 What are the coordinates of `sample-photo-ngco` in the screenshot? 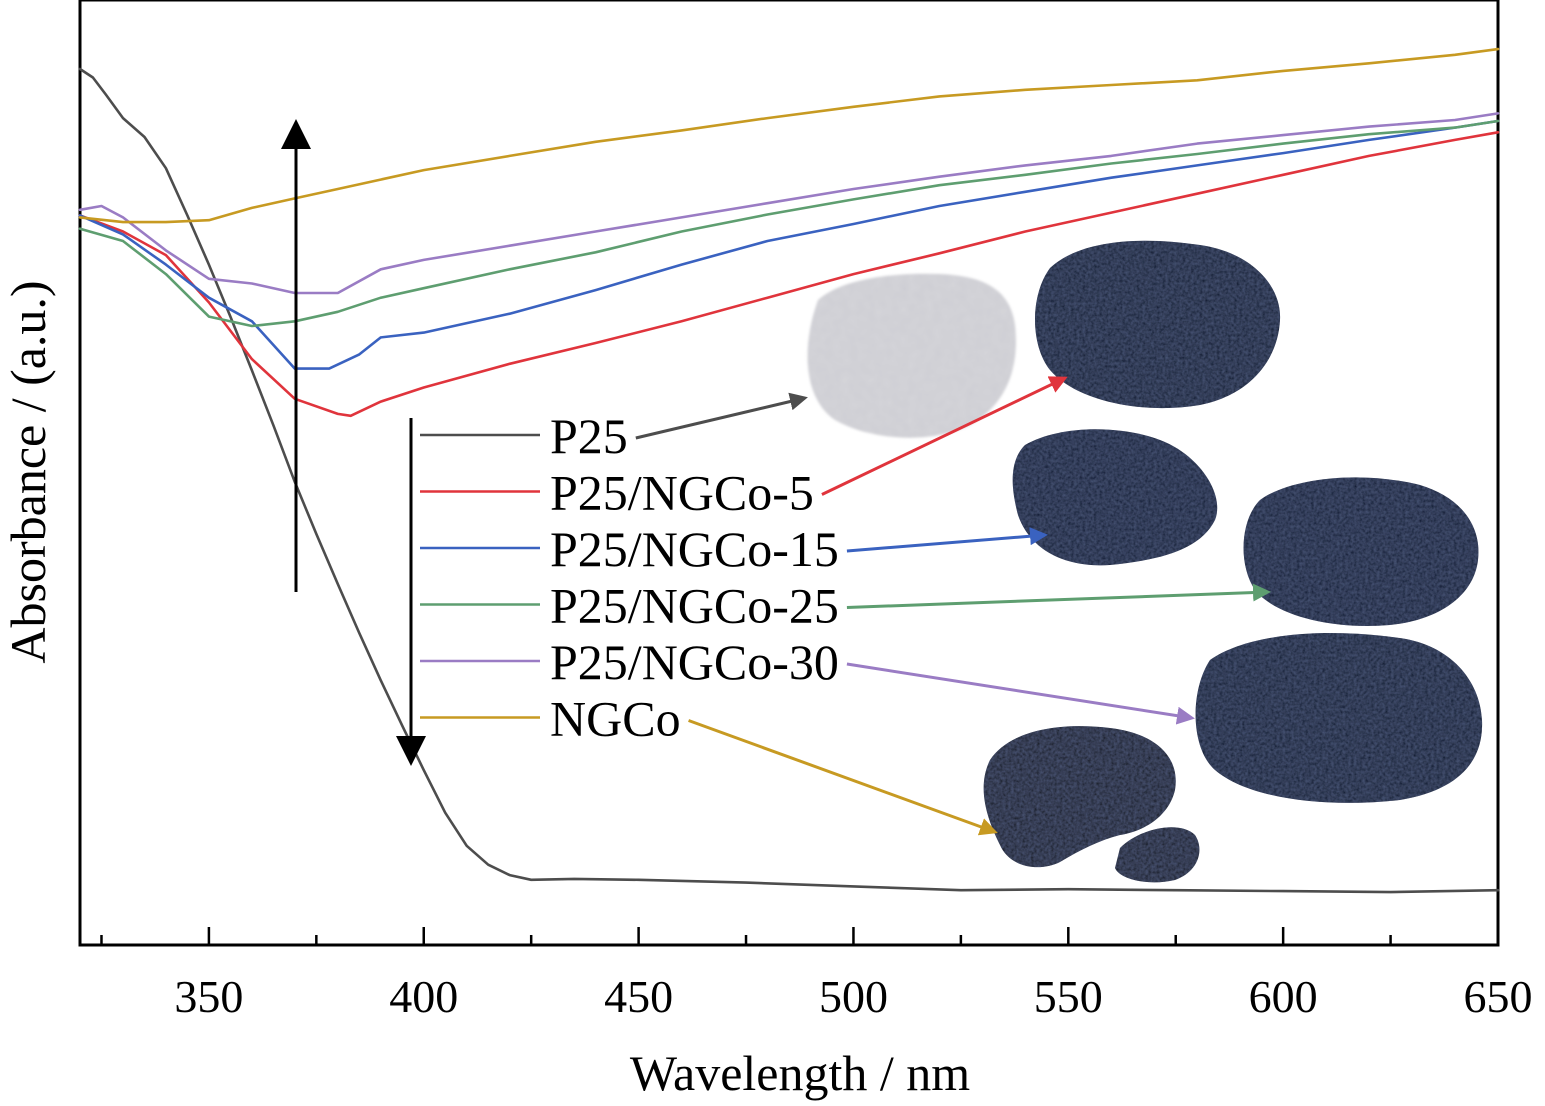 It's located at (1091, 804).